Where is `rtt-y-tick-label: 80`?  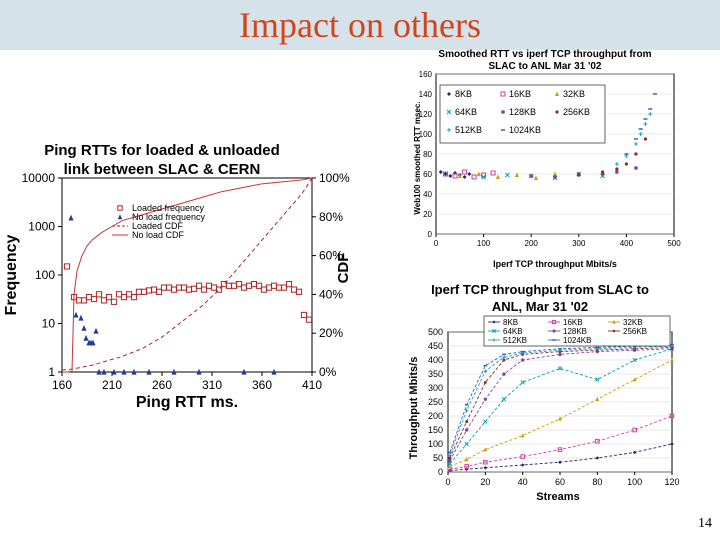 rtt-y-tick-label: 80 is located at coordinates (427, 154).